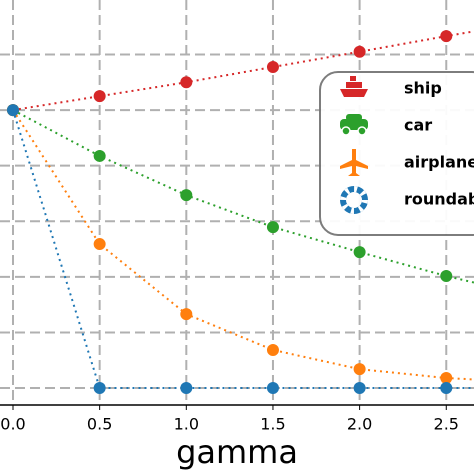  I want to click on x-tick-label: 0.5, so click(99, 424).